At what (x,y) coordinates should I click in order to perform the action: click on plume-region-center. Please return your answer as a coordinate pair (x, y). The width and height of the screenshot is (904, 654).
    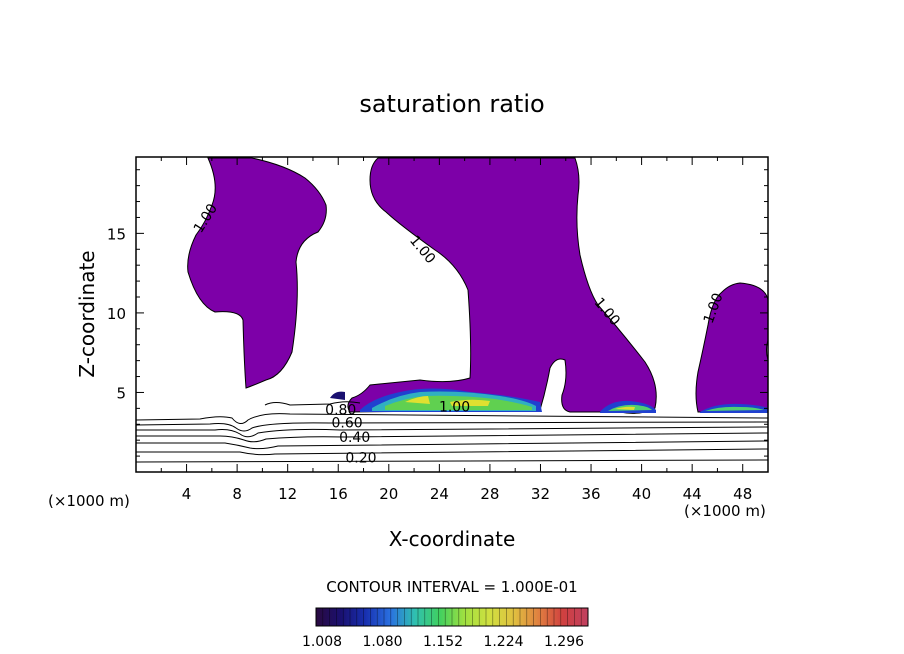
    Looking at the image, I should click on (502, 285).